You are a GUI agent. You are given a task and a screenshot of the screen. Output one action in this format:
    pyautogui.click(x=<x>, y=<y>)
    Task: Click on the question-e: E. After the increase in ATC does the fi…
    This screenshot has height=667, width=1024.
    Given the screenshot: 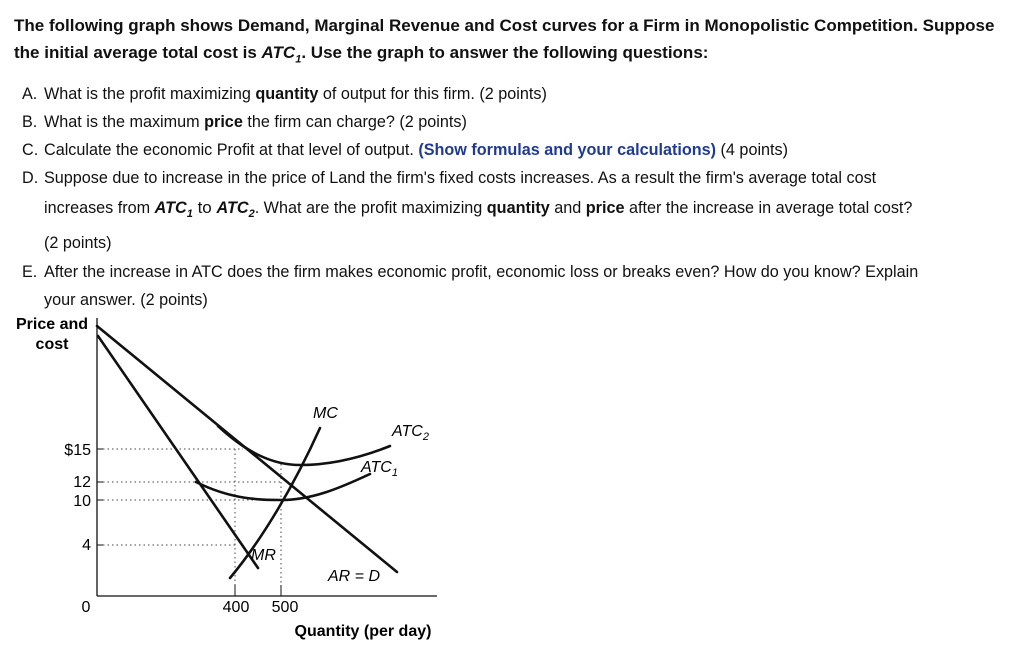 What is the action you would take?
    pyautogui.click(x=519, y=286)
    